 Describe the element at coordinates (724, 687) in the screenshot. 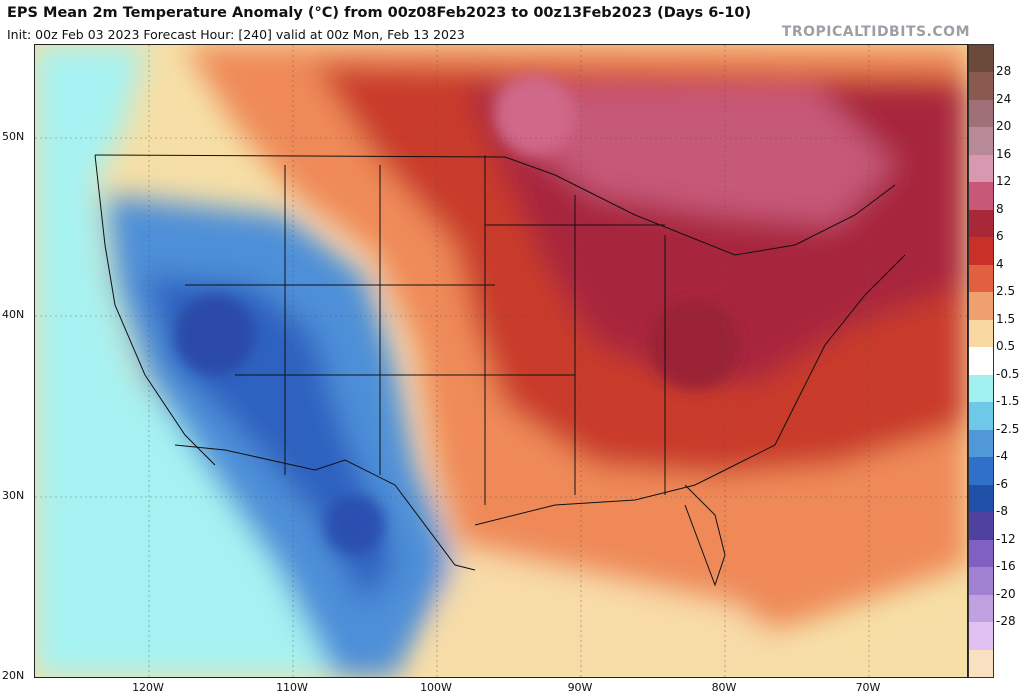

I see `lon-label-80w: 80W` at that location.